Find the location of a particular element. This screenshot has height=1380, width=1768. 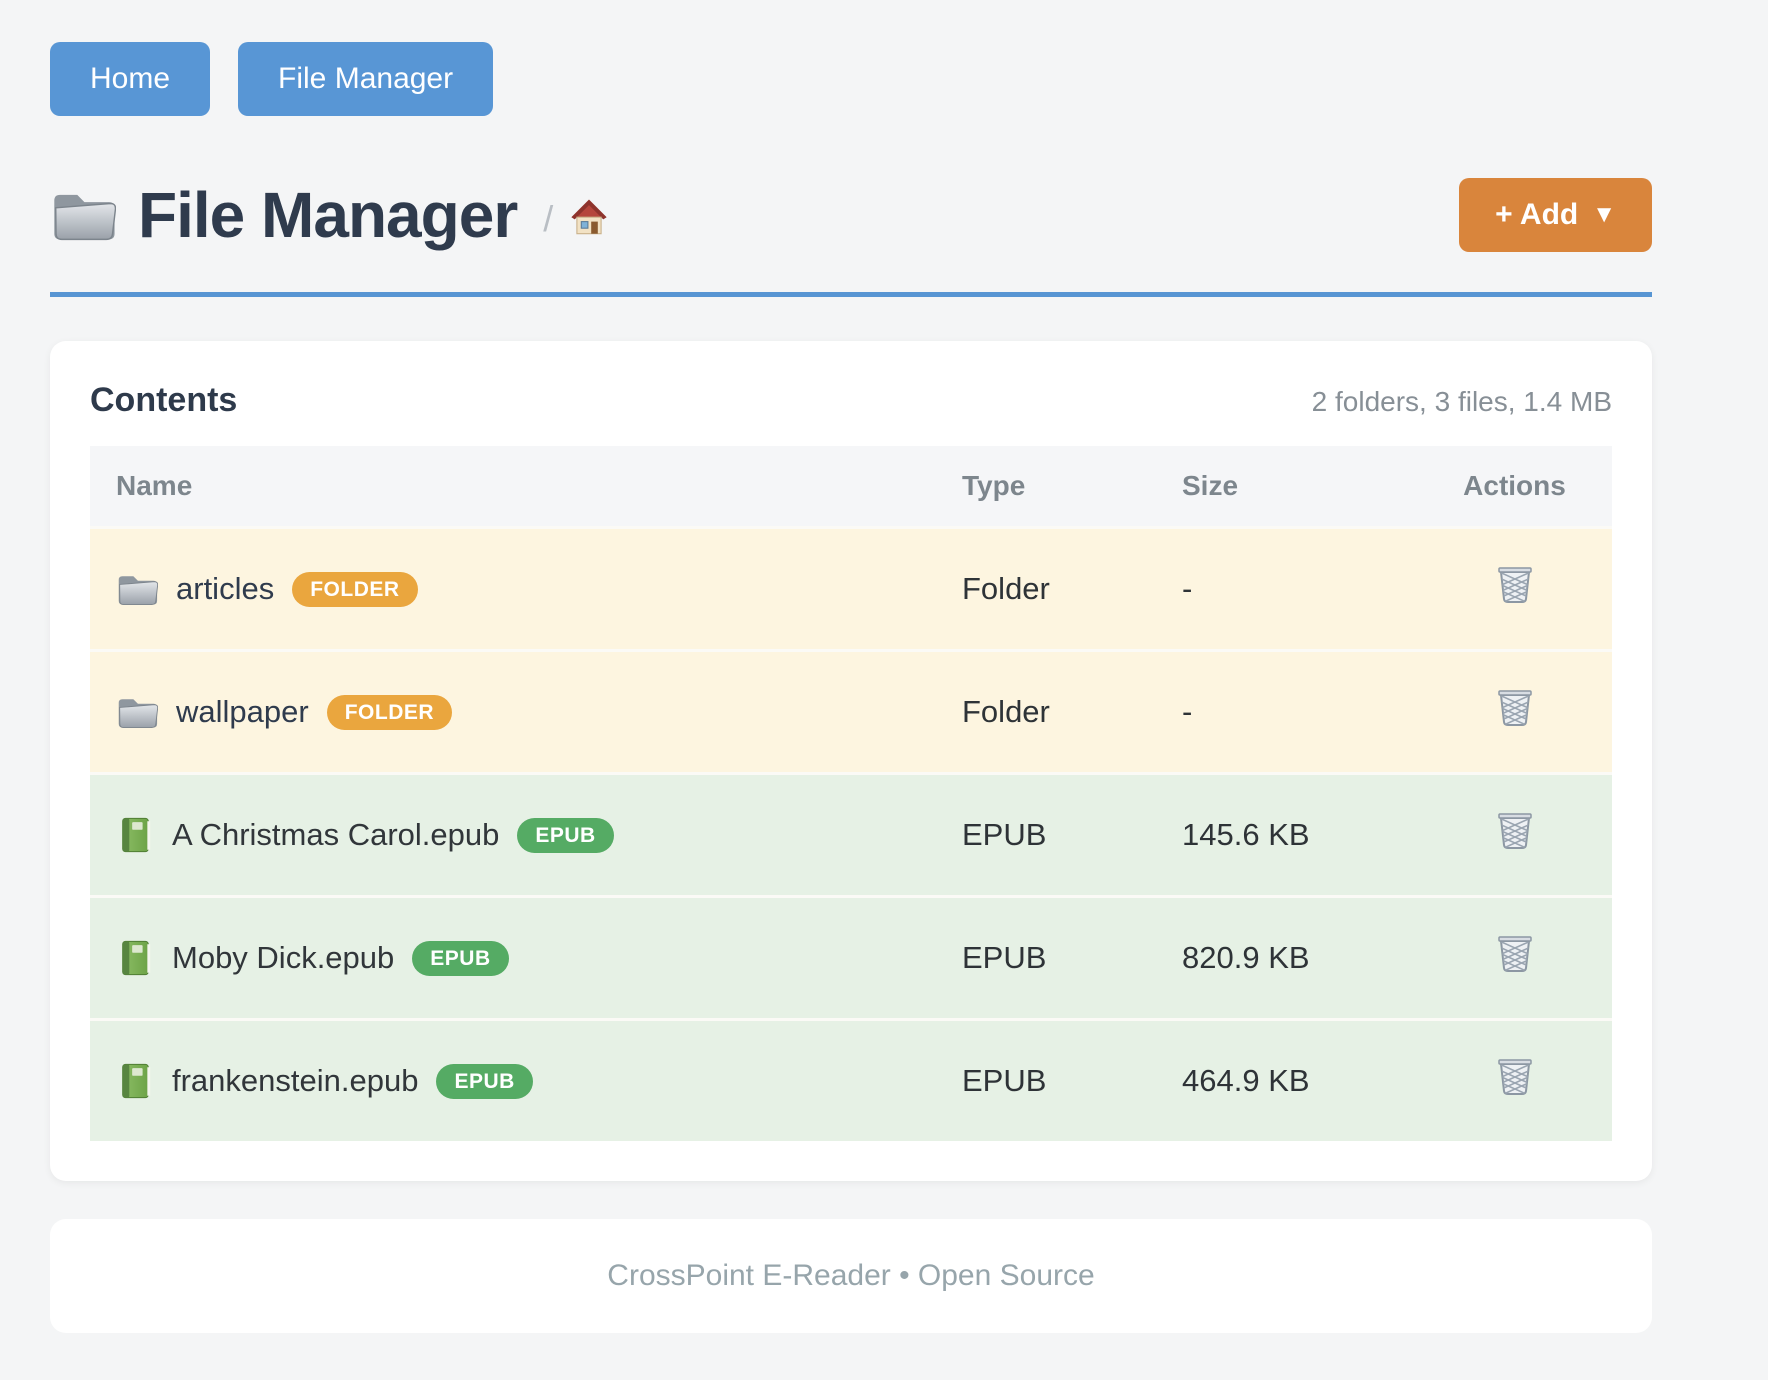

nav-button-home: Home is located at coordinates (130, 79).